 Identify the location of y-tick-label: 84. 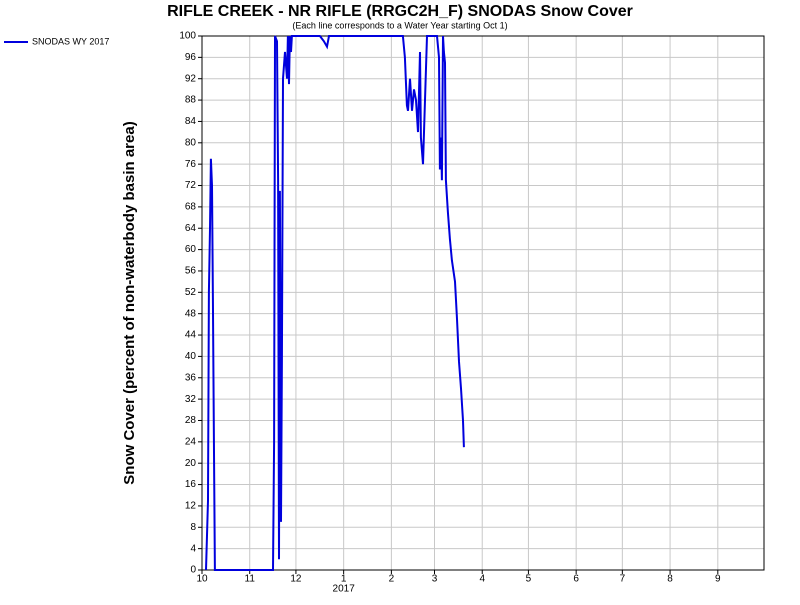
(191, 121).